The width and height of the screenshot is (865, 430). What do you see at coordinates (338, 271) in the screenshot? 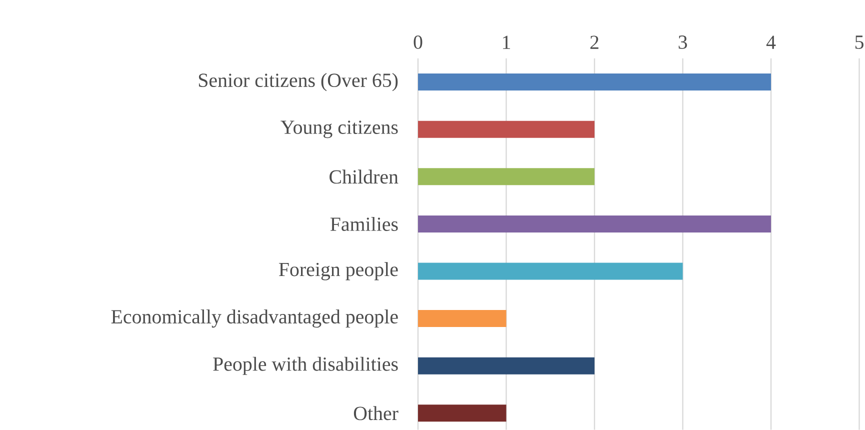
I see `y-tick-label: Foreign people` at bounding box center [338, 271].